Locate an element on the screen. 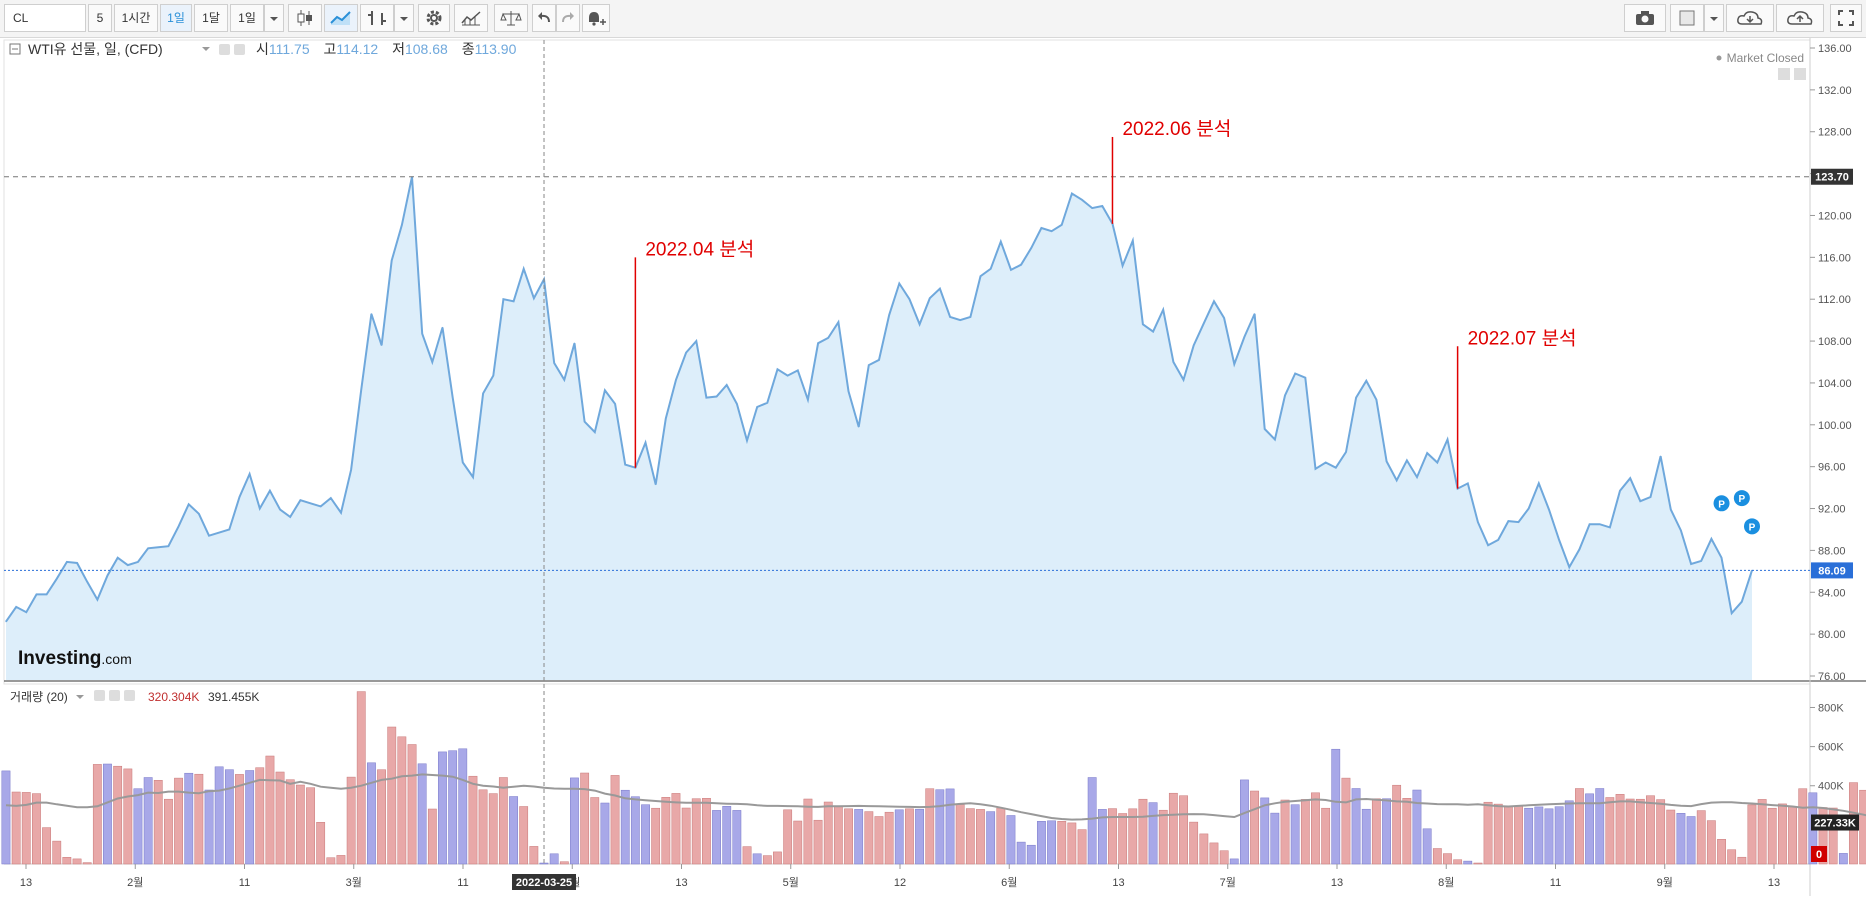 The height and width of the screenshot is (901, 1866). redo-icon is located at coordinates (568, 18).